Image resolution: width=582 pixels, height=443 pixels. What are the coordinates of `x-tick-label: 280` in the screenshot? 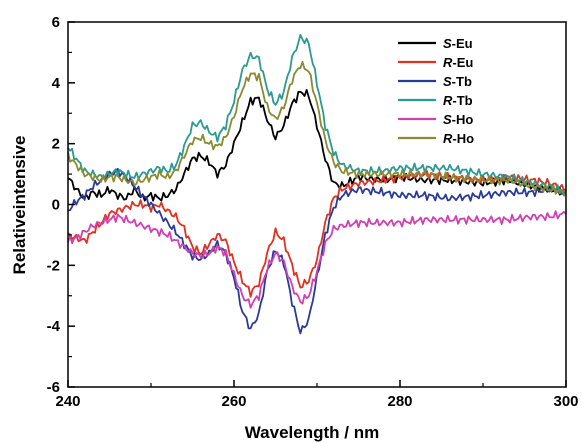 It's located at (399, 401).